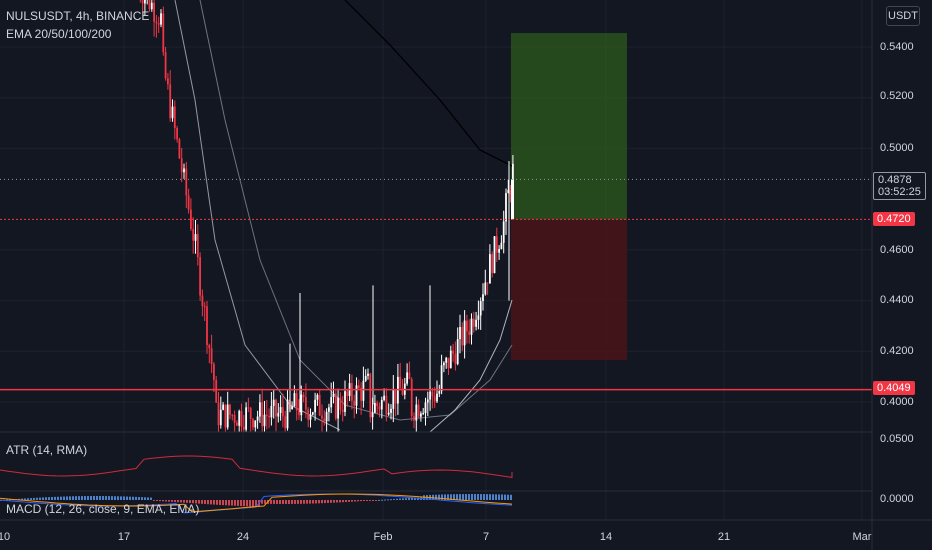  What do you see at coordinates (903, 16) in the screenshot?
I see `currency-scale-button: USDT` at bounding box center [903, 16].